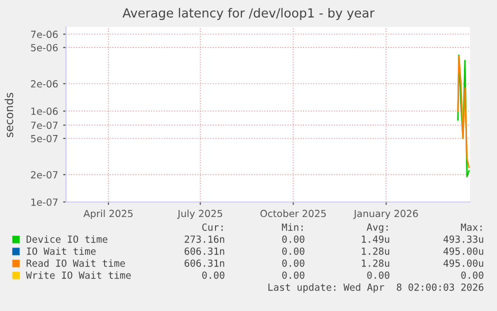 This screenshot has width=497, height=311. What do you see at coordinates (44, 84) in the screenshot?
I see `y-tick-label: 2e-06` at bounding box center [44, 84].